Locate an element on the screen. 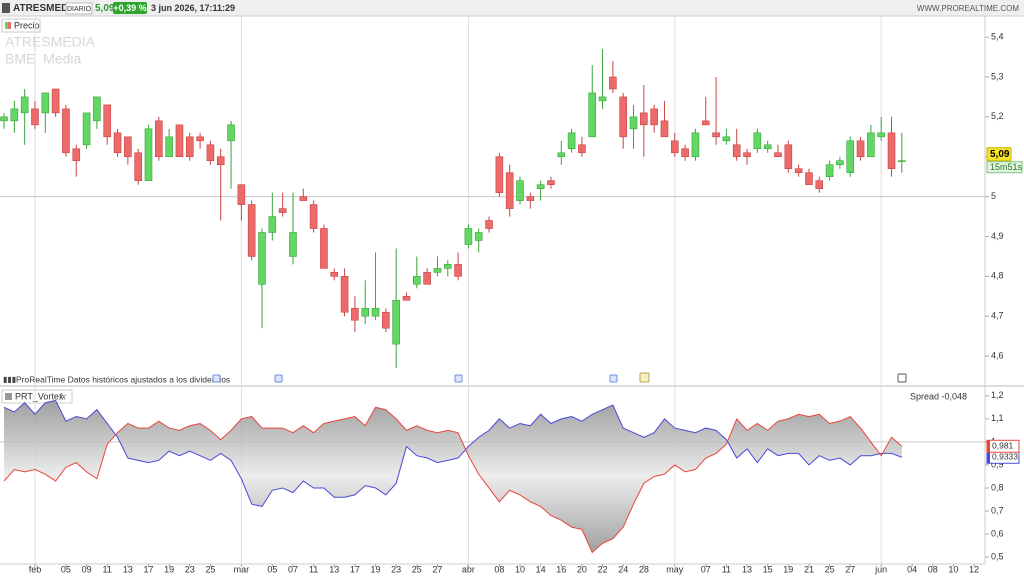 This screenshot has height=581, width=1024. site: WWW.PROREALTIME.COM is located at coordinates (968, 8).